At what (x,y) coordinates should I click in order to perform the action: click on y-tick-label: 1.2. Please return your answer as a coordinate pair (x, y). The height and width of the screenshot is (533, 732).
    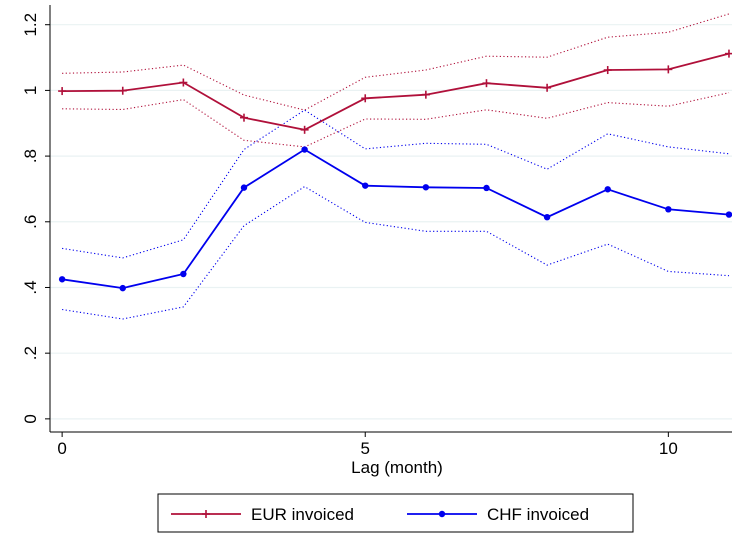
    Looking at the image, I should click on (30, 25).